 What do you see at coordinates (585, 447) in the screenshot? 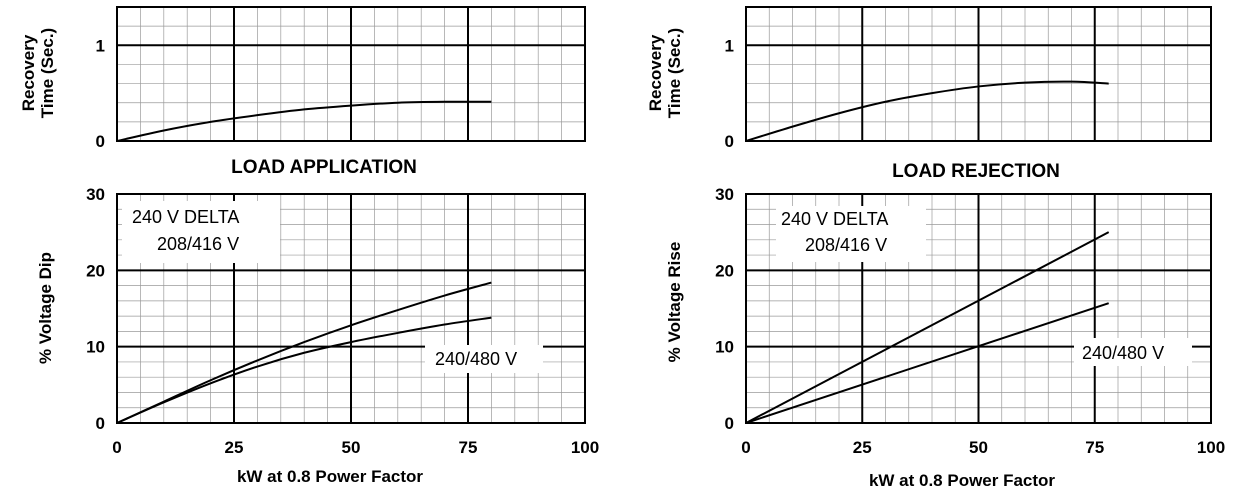
I see `app-voltage-xtick-label: 100` at bounding box center [585, 447].